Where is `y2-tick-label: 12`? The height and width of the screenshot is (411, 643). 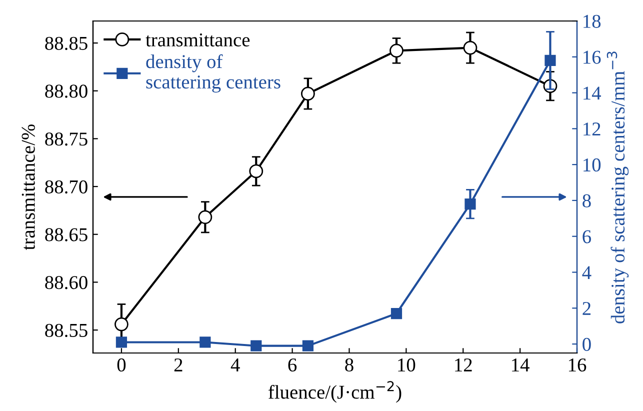
y2-tick-label: 12 is located at coordinates (592, 129).